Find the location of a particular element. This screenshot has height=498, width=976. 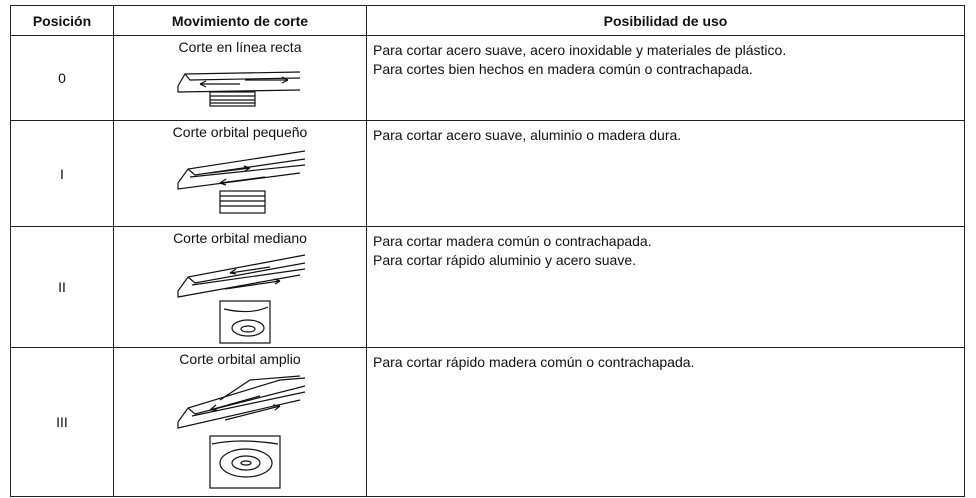

position: III is located at coordinates (62, 422).